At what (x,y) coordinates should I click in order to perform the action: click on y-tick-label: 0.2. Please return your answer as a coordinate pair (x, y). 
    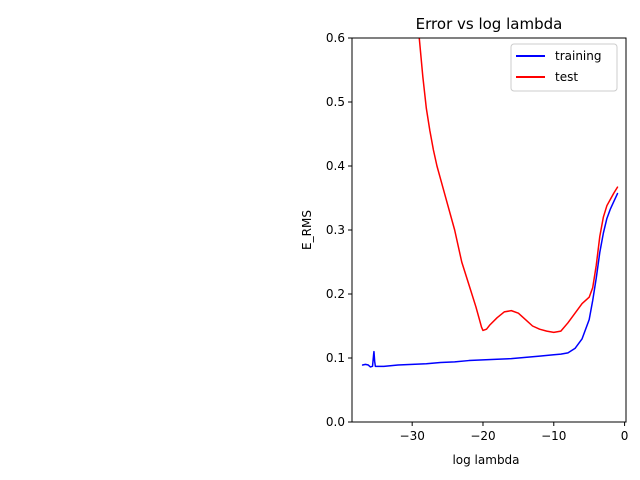
    Looking at the image, I should click on (335, 294).